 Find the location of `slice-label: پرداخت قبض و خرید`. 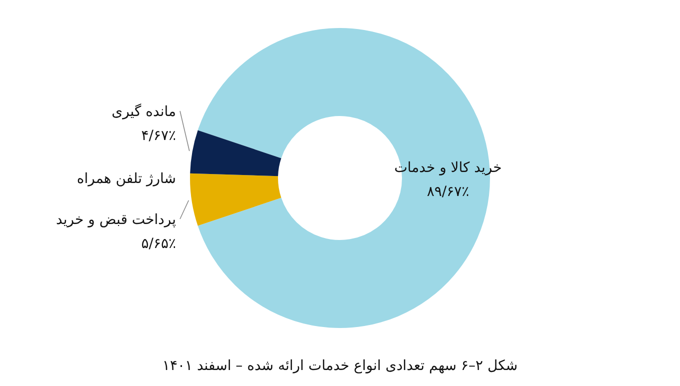

slice-label: پرداخت قبض و خرید is located at coordinates (116, 220).